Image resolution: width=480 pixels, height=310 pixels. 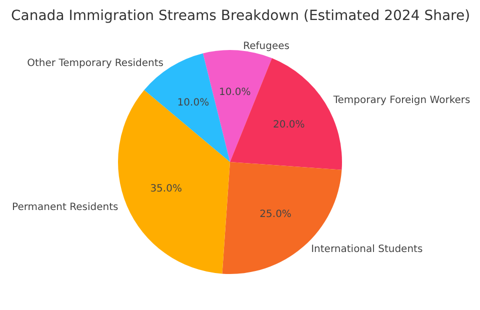 I want to click on slice-label: Temporary Foreign Workers, so click(x=401, y=100).